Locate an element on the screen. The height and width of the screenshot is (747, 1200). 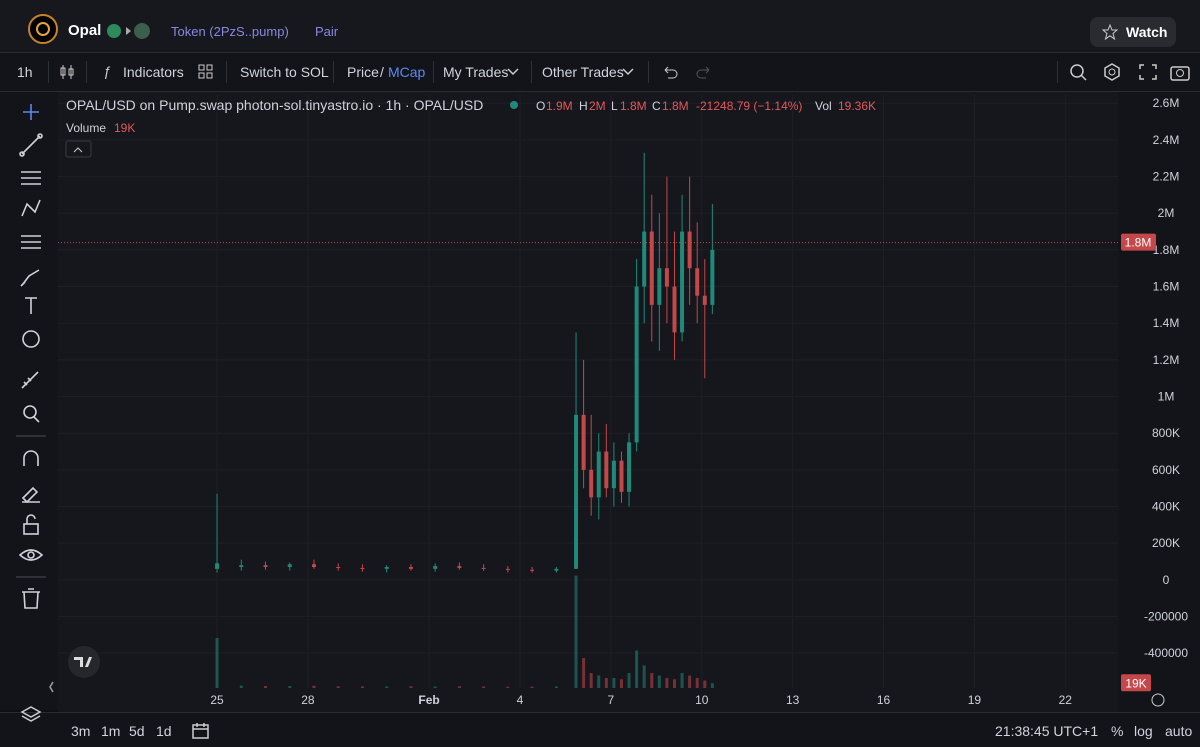
collapse-button is located at coordinates (78, 149).